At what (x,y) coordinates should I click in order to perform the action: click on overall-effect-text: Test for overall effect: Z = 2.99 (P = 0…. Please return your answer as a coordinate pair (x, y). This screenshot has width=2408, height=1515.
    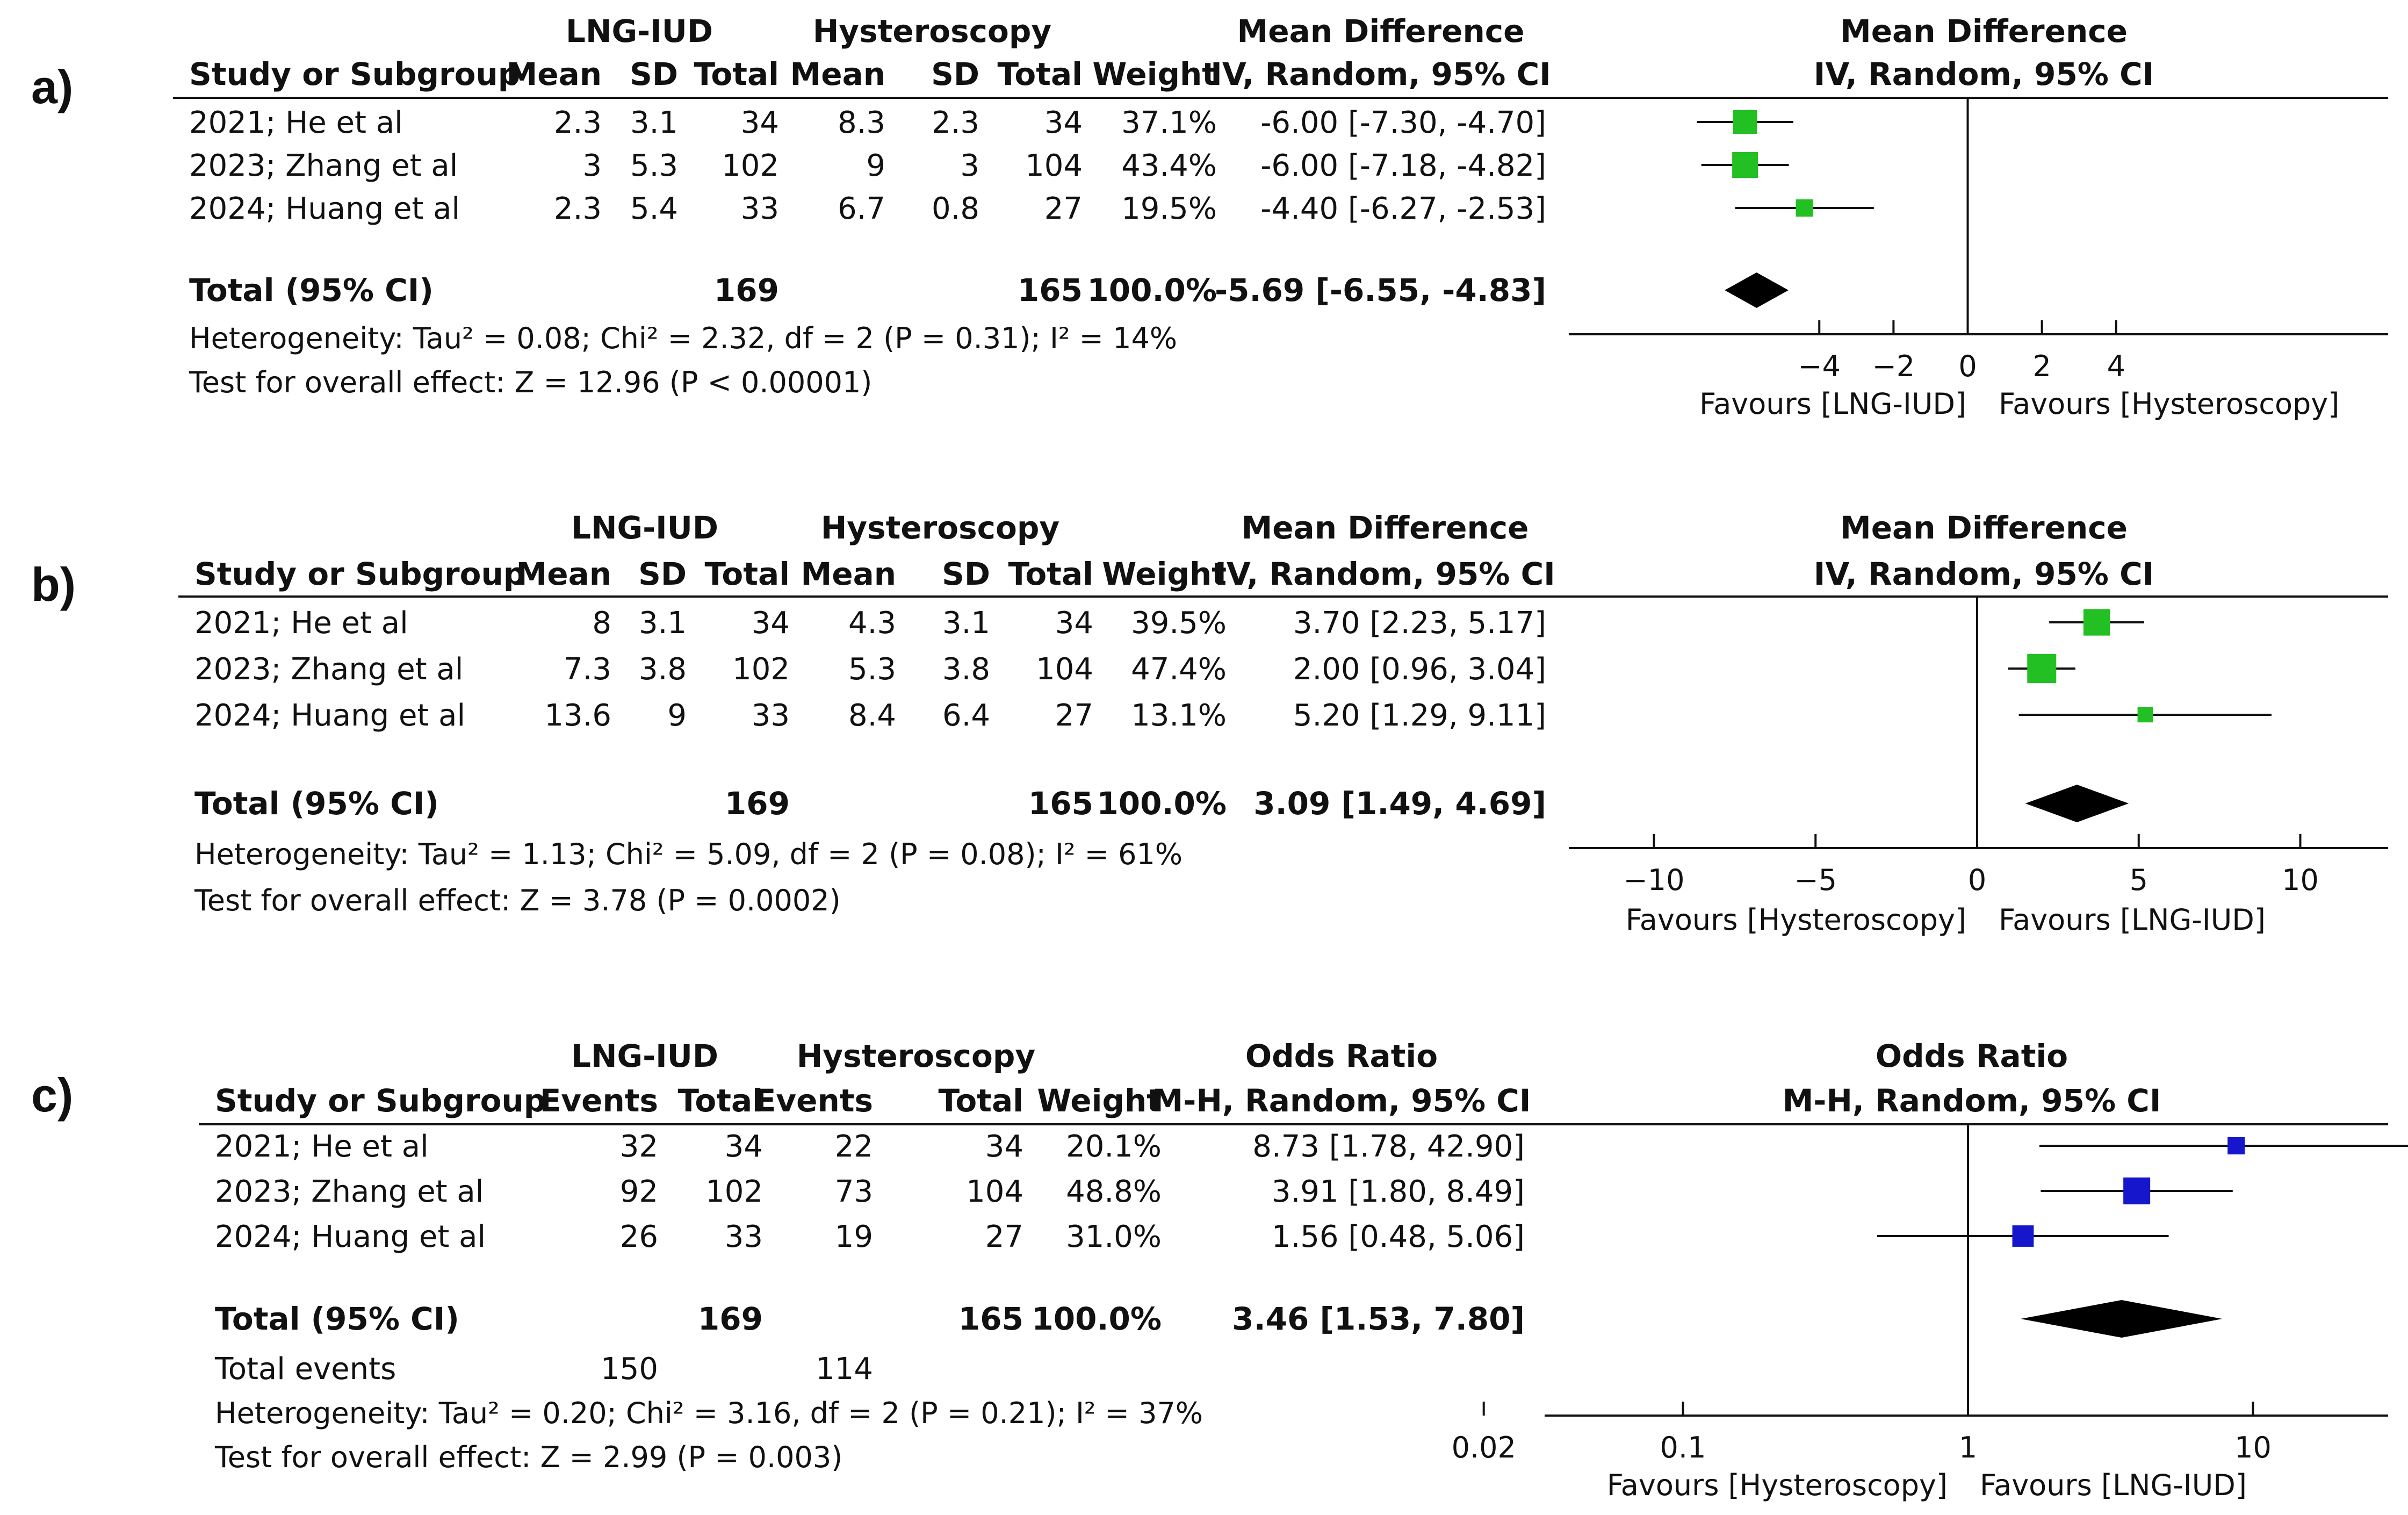
    Looking at the image, I should click on (528, 1457).